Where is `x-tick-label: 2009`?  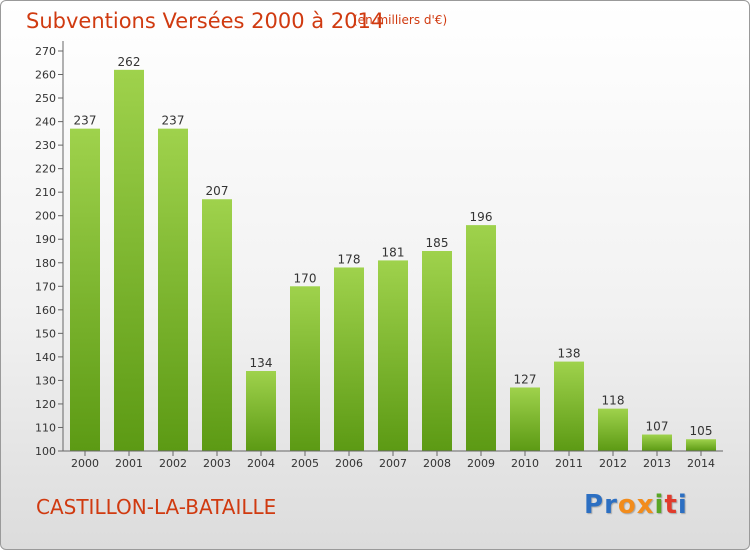
x-tick-label: 2009 is located at coordinates (481, 463).